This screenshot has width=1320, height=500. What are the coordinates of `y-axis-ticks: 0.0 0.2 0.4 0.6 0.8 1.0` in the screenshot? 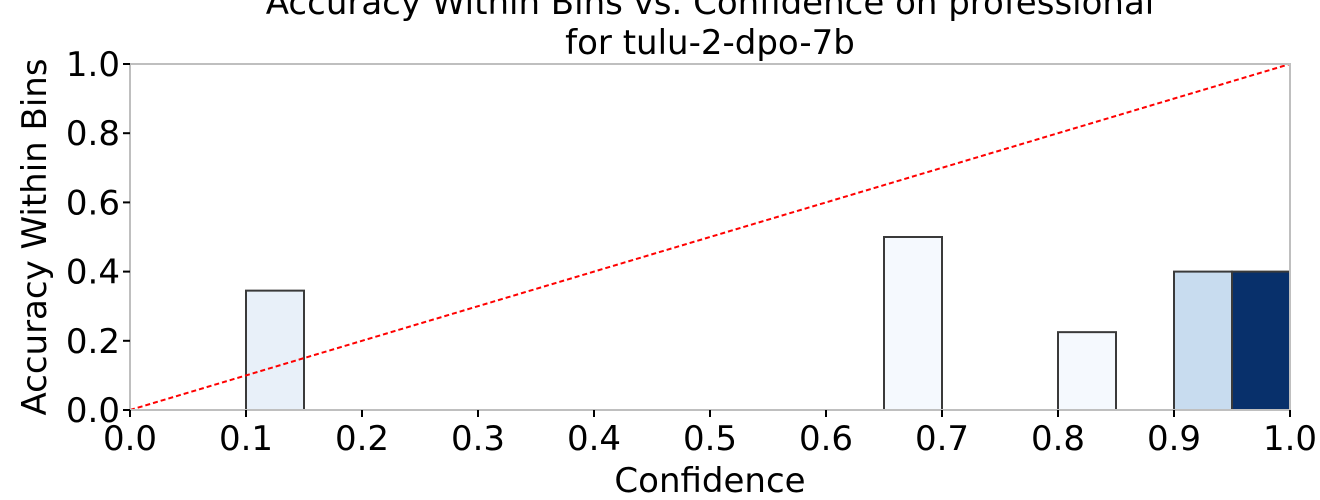 It's located at (98, 238).